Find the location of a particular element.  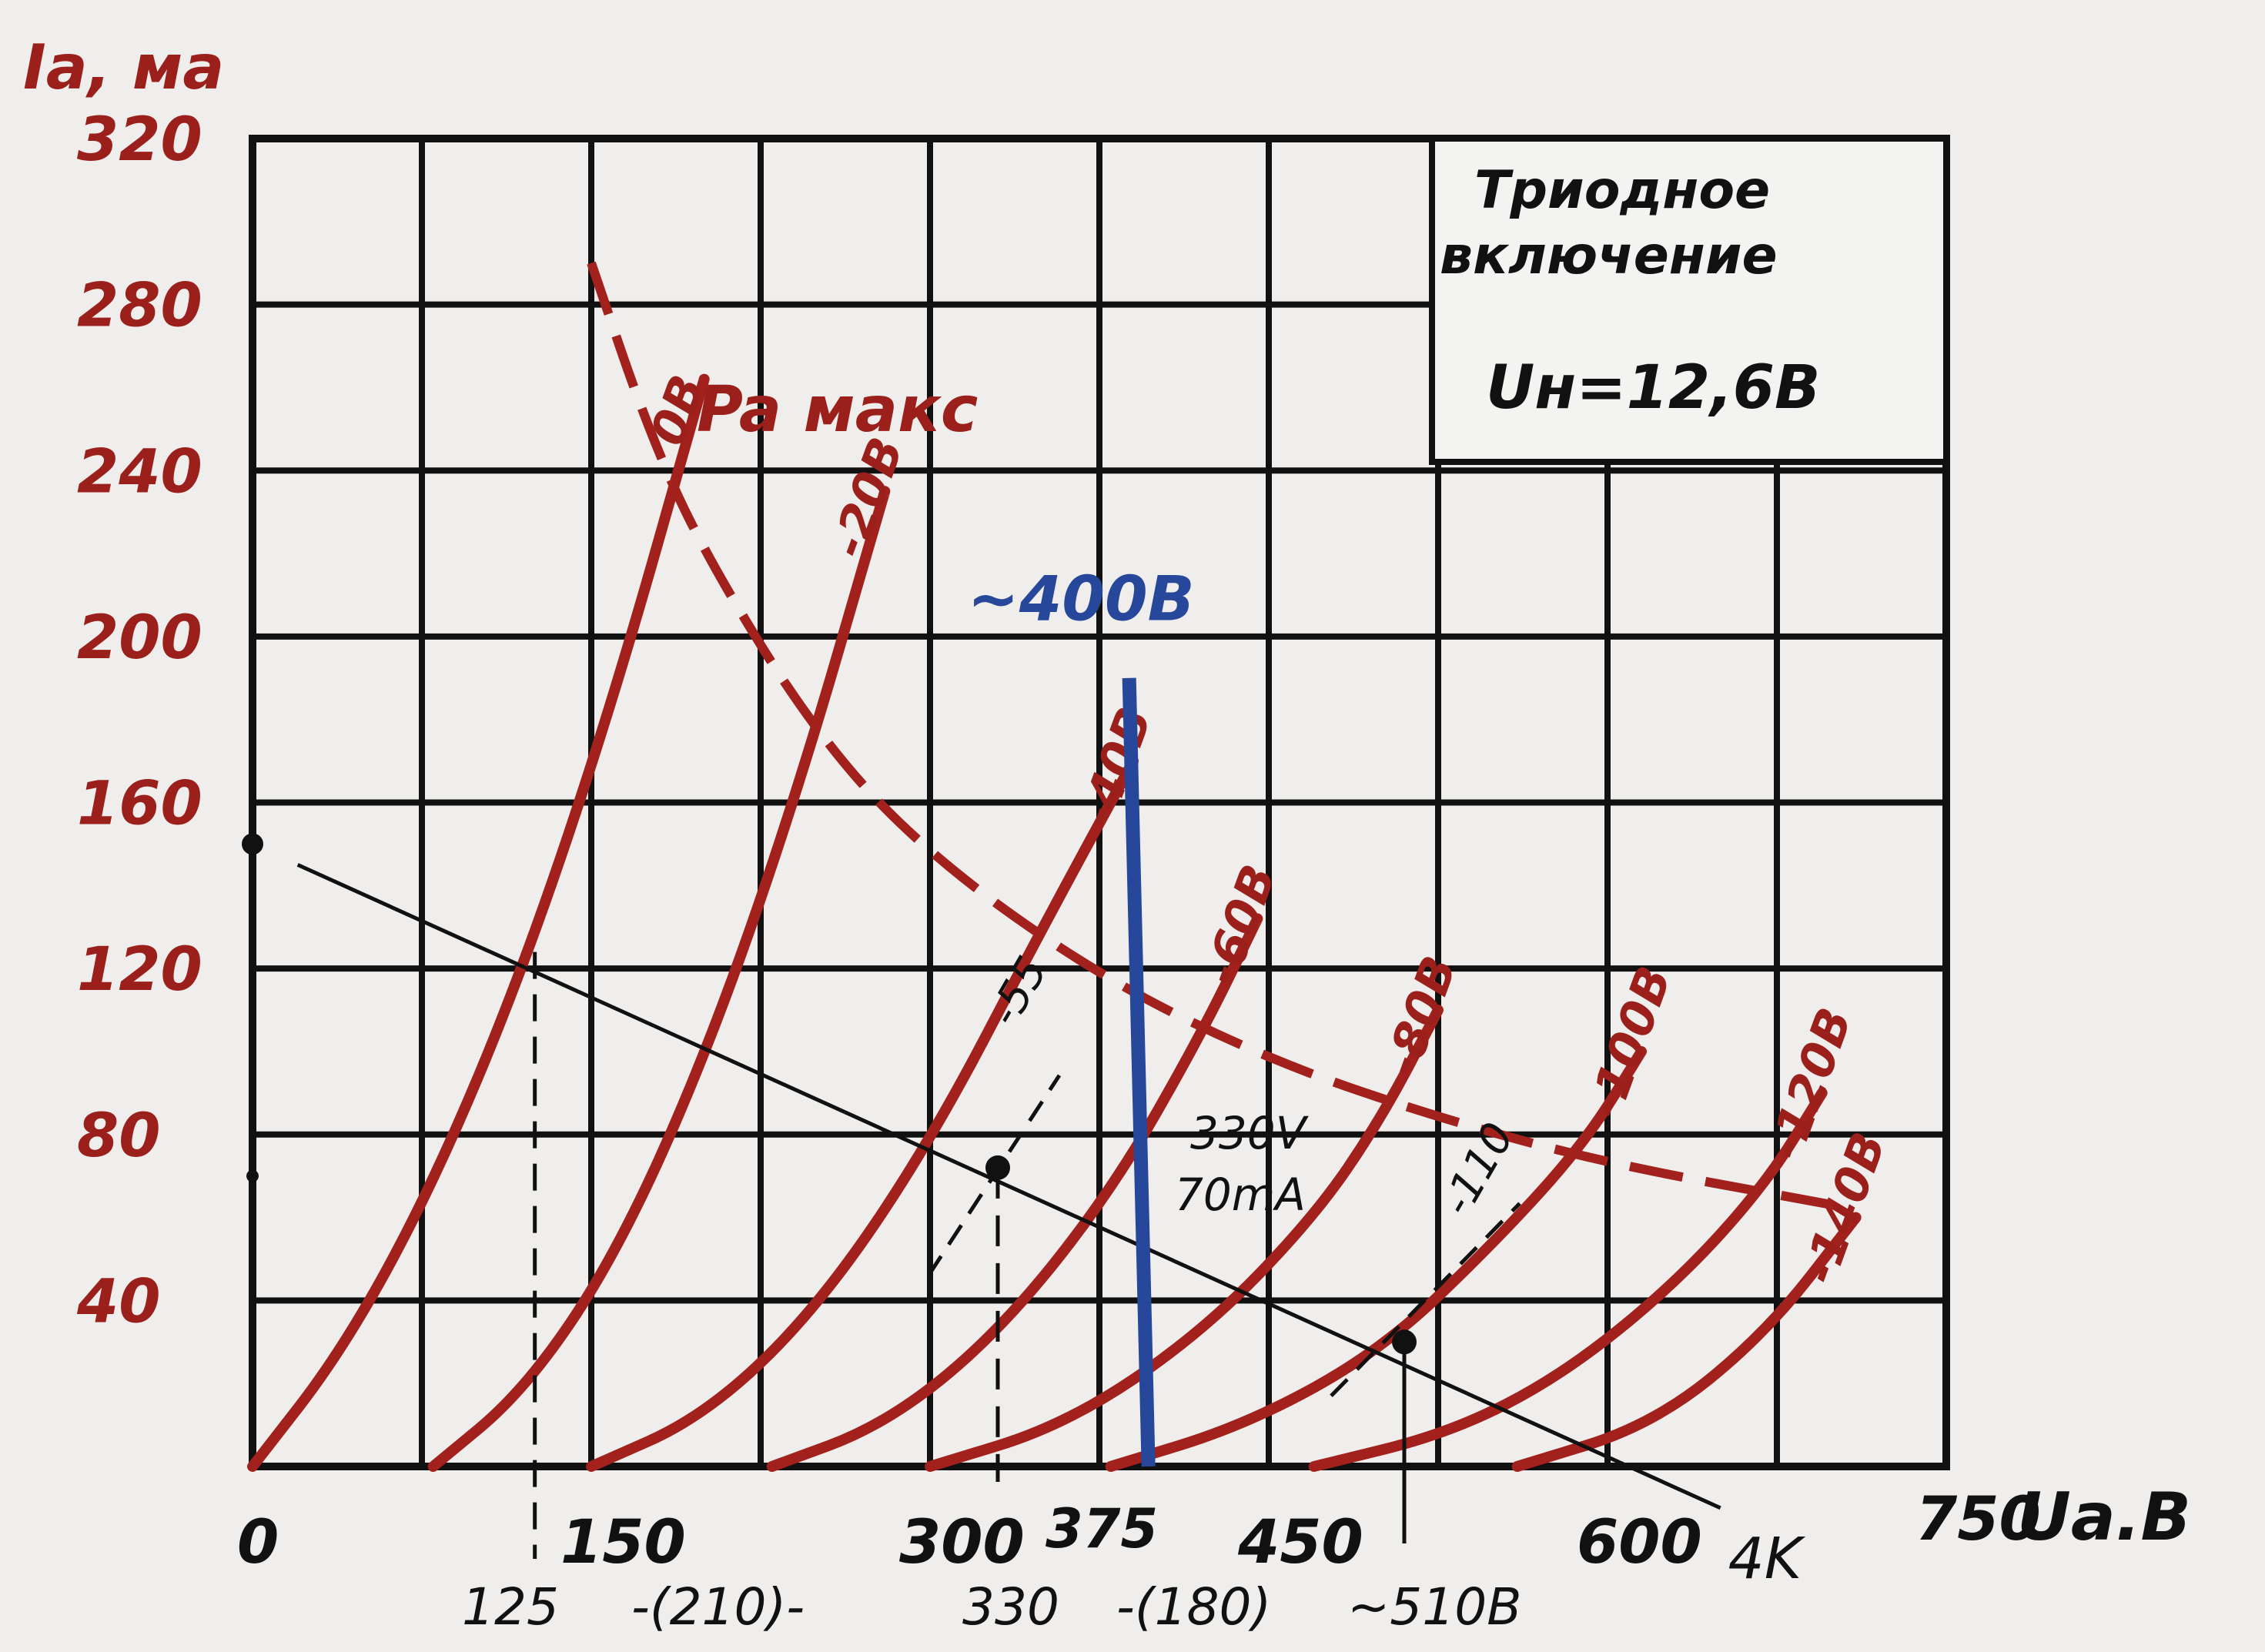

y-axis-mark is located at coordinates (252, 844).